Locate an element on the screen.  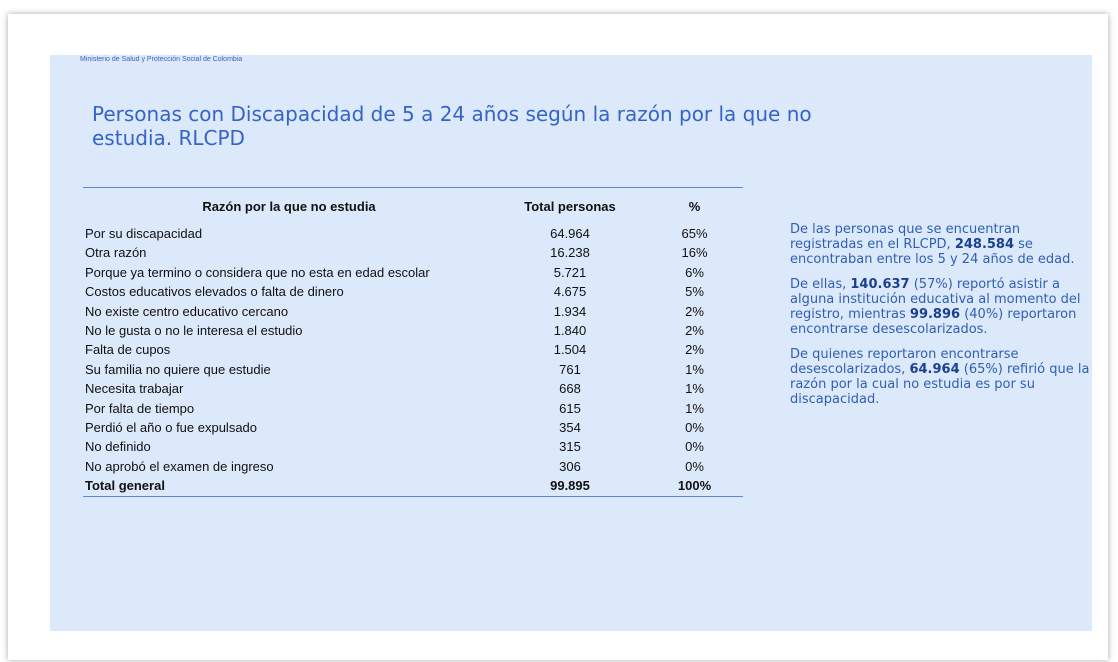
table-row: No aprobó el examen de ingreso 306 0% is located at coordinates (413, 466).